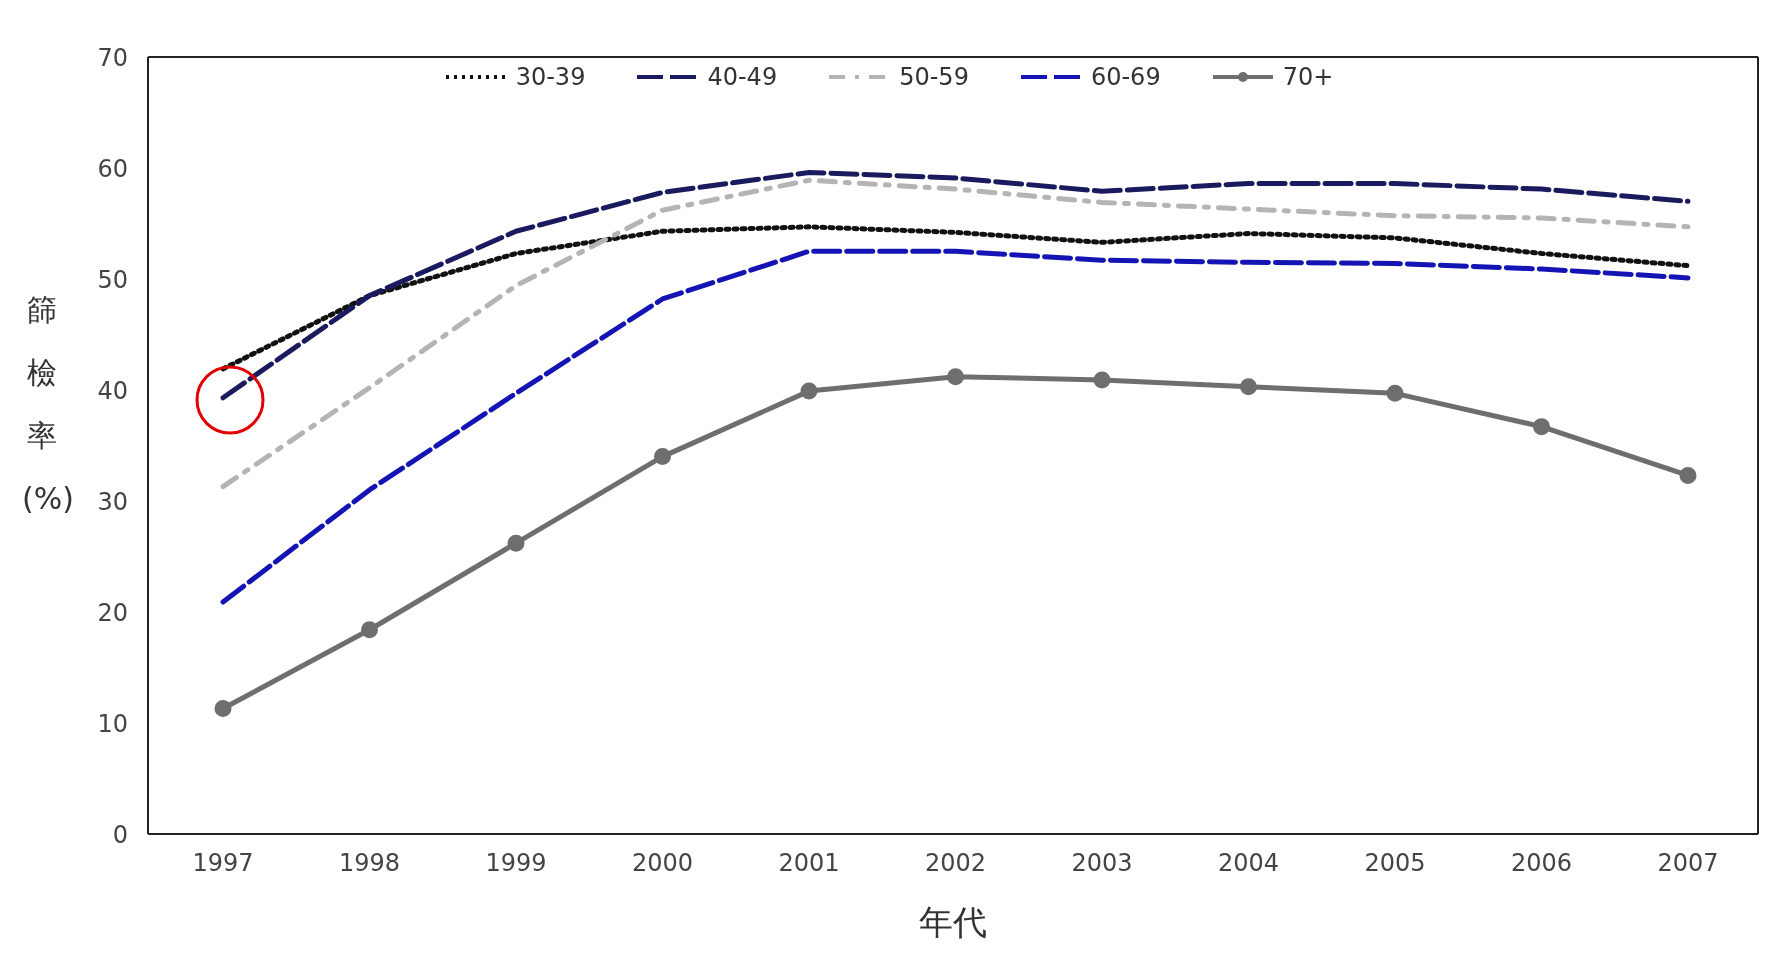 The image size is (1771, 962). Describe the element at coordinates (112, 57) in the screenshot. I see `y-tick-label: 70` at that location.